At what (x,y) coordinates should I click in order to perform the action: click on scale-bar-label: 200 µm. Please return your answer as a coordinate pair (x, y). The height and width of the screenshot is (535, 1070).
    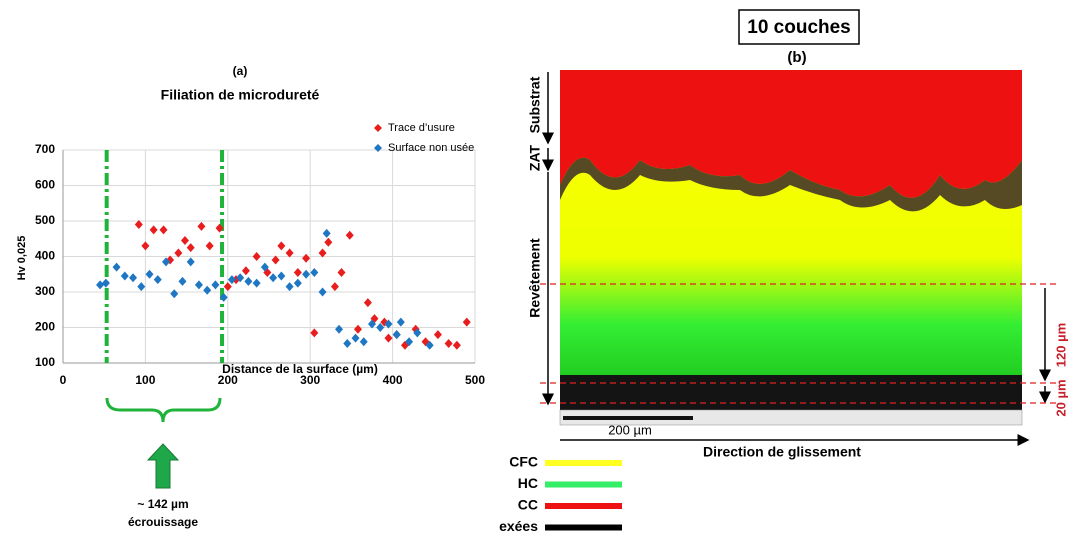
    Looking at the image, I should click on (630, 429).